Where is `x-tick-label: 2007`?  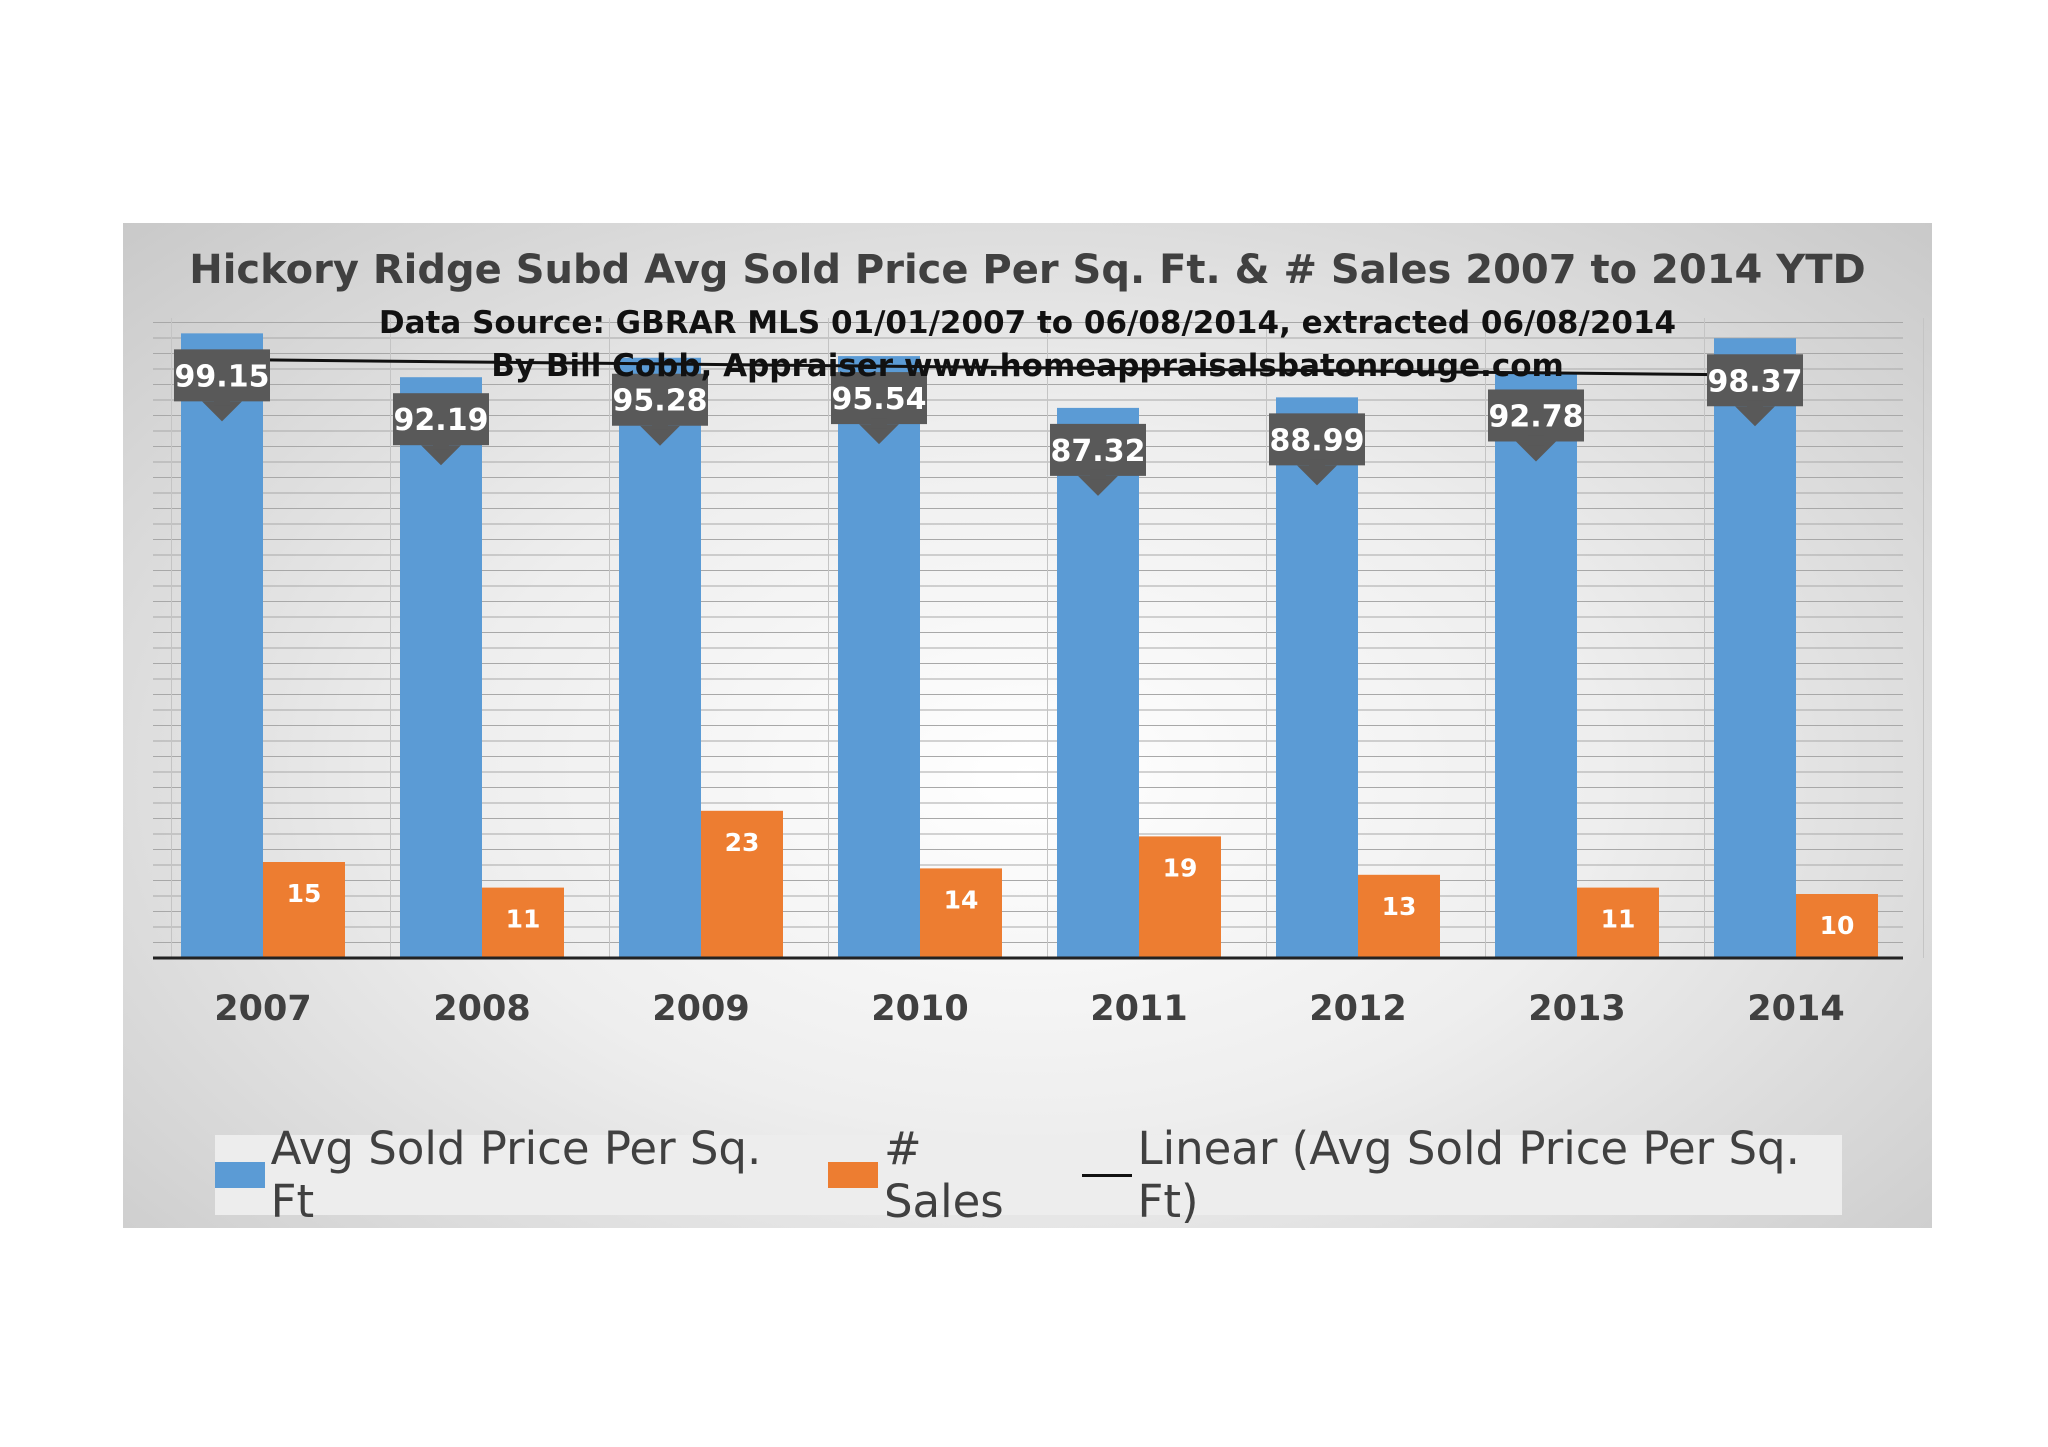 x-tick-label: 2007 is located at coordinates (262, 1009).